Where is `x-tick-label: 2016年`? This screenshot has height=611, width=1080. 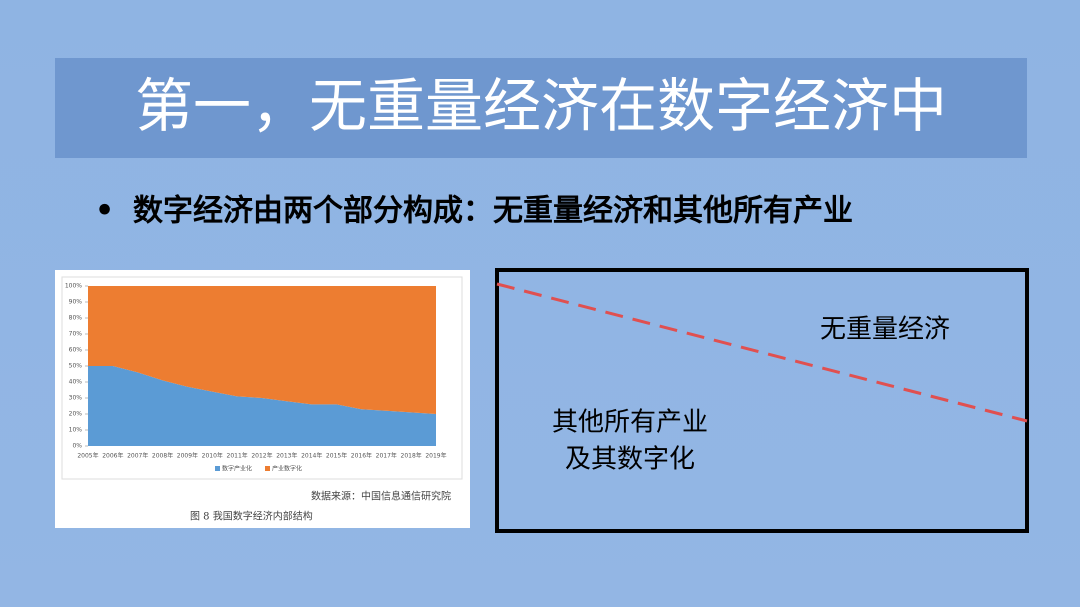
x-tick-label: 2016年 is located at coordinates (361, 456).